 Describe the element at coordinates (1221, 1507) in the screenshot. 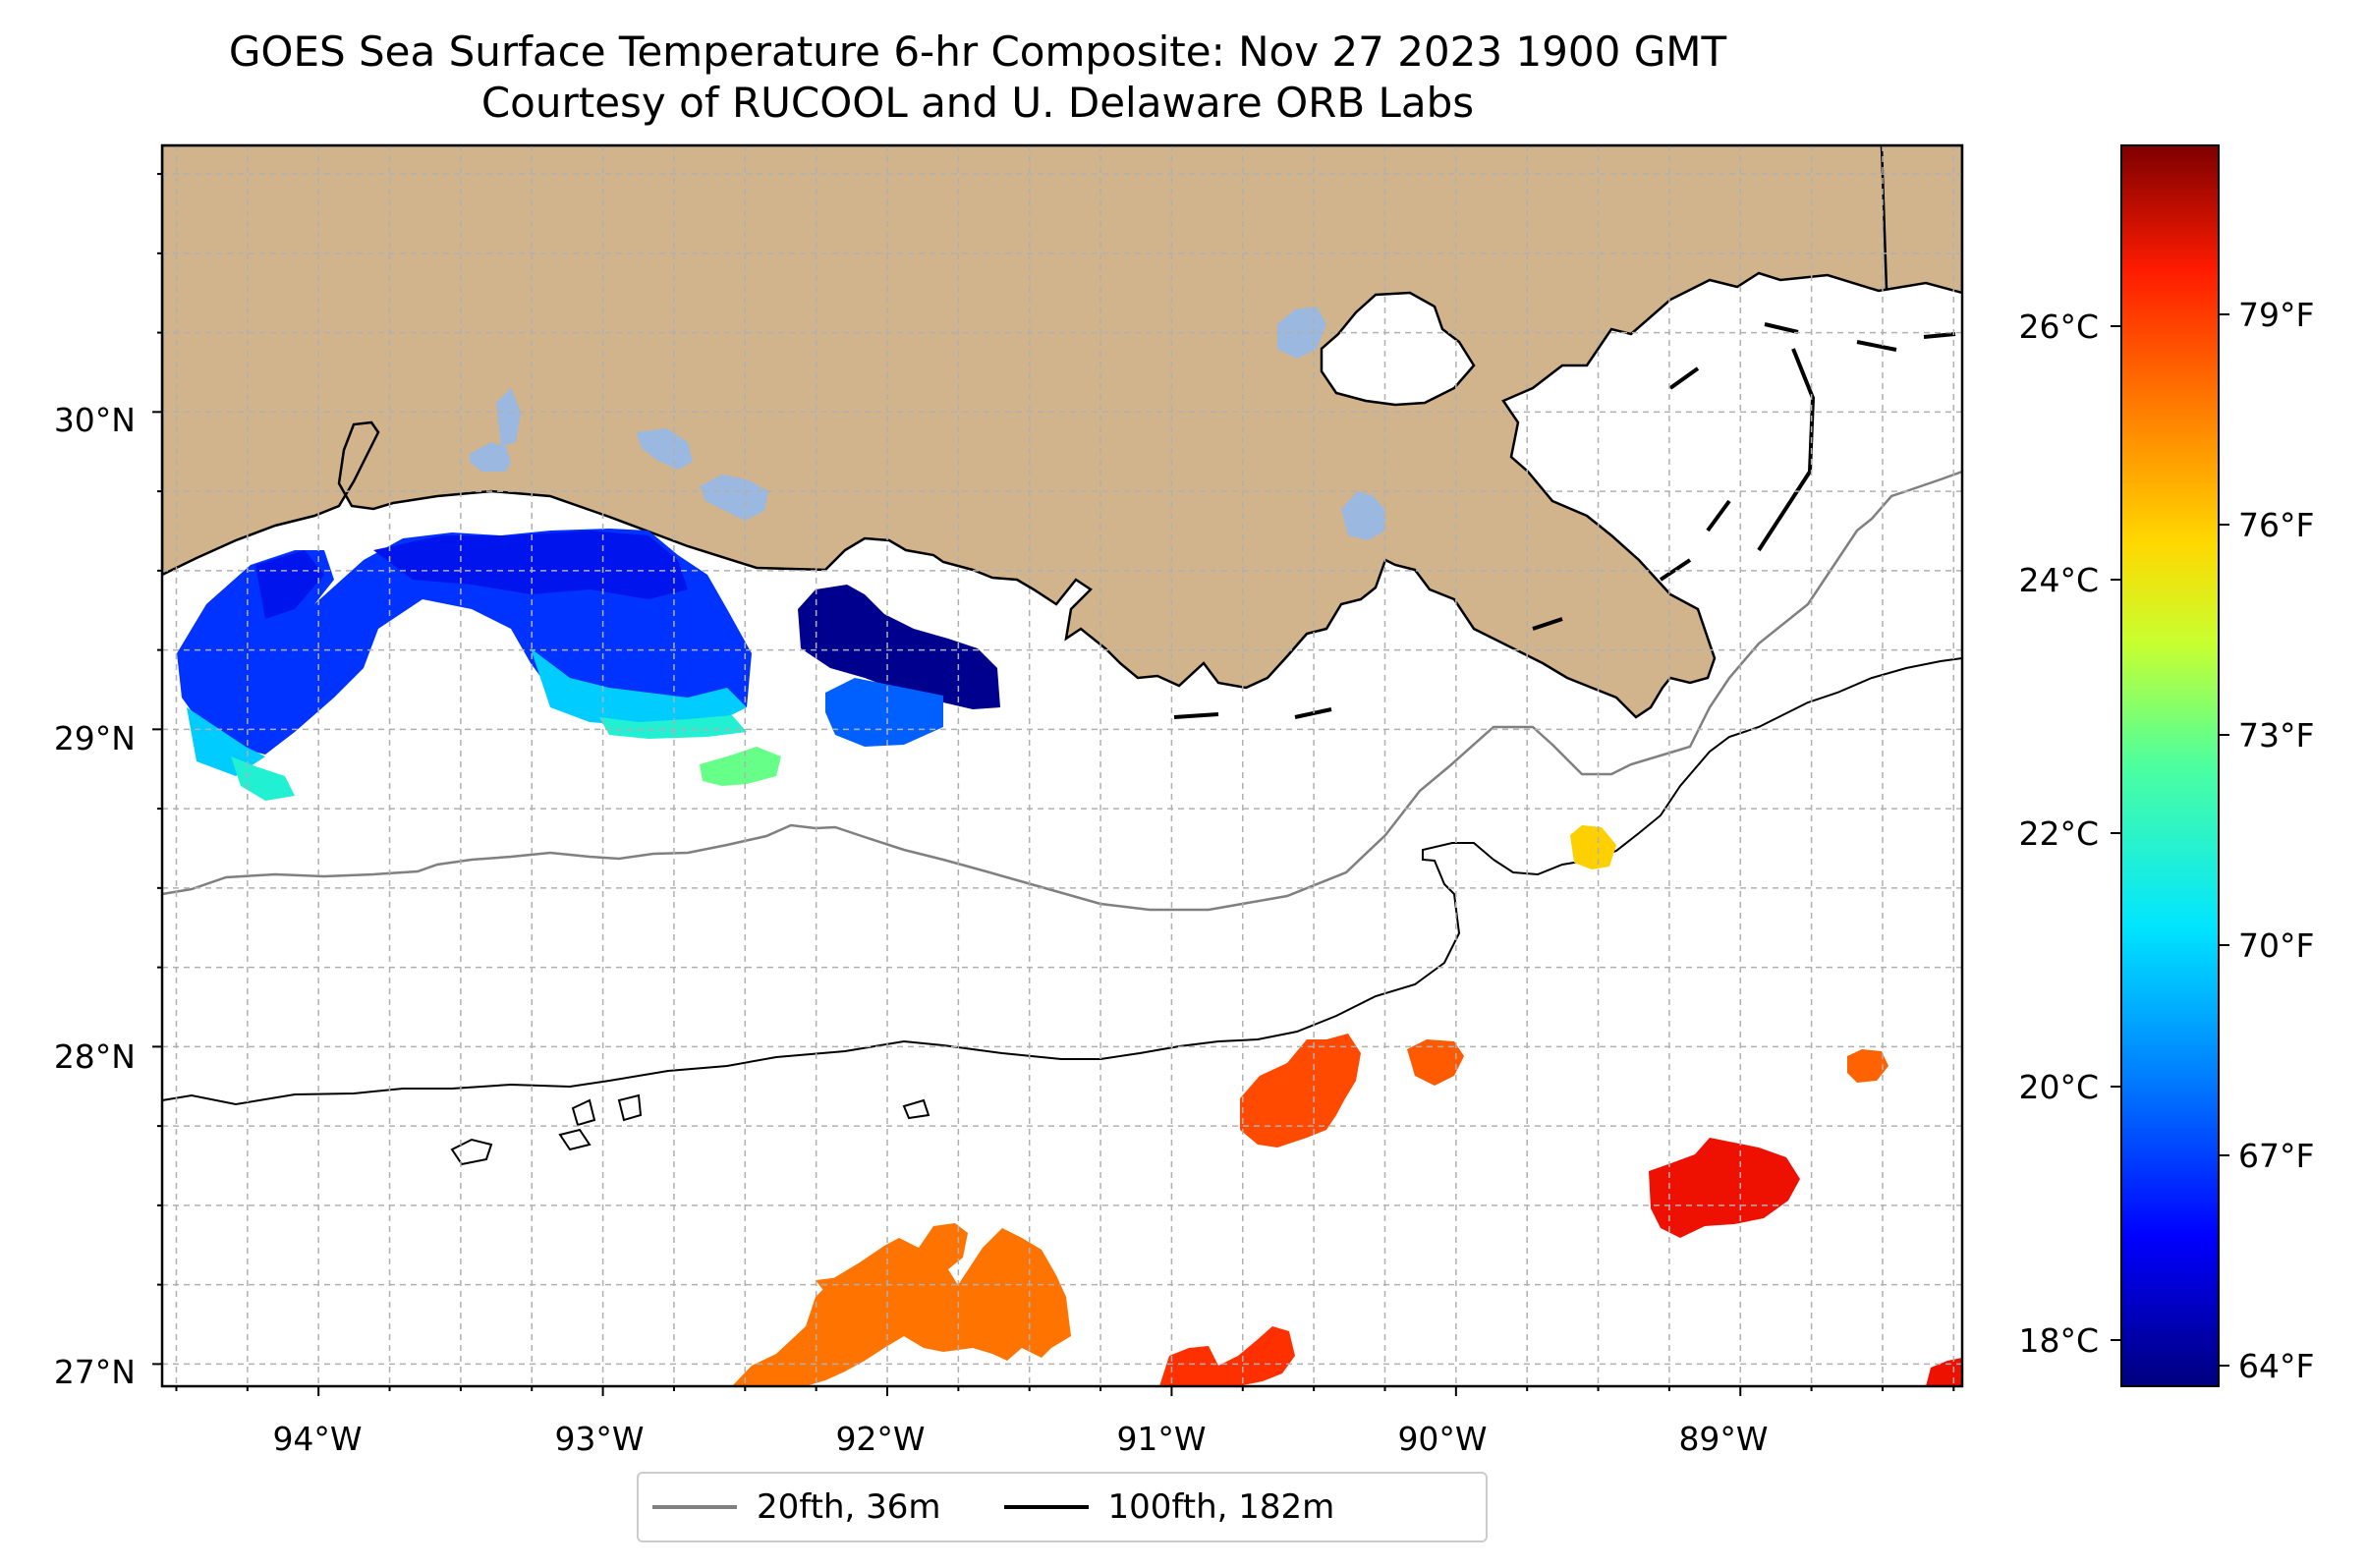

I see `legend-label-100fth: 100fth, 182m` at that location.